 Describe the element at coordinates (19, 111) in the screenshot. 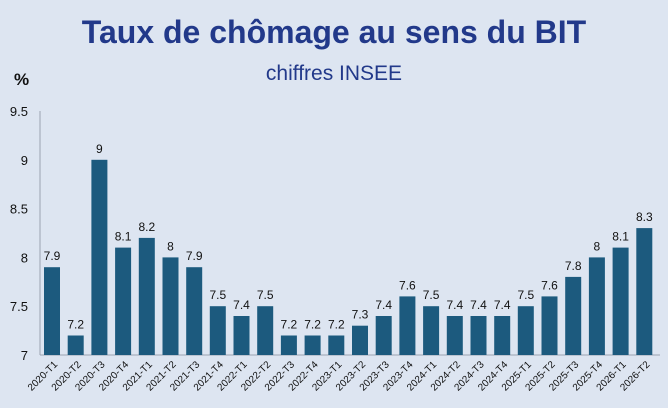

I see `y-tick-label: 9.5` at that location.